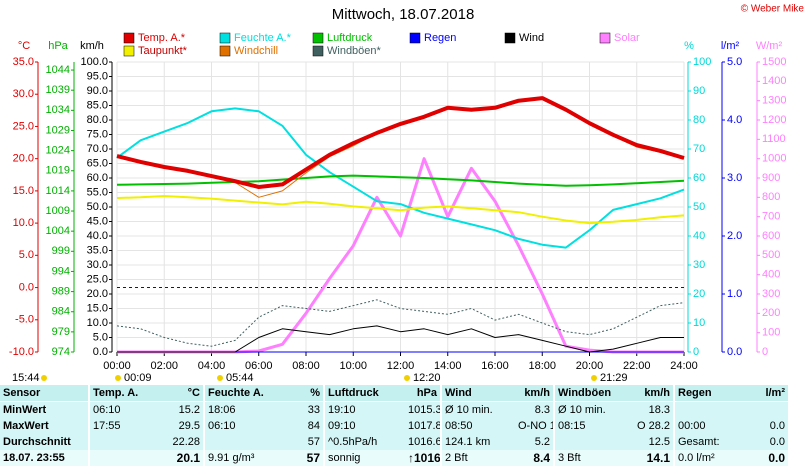 The width and height of the screenshot is (810, 471). I want to click on y-tick-label: 0.0, so click(734, 352).